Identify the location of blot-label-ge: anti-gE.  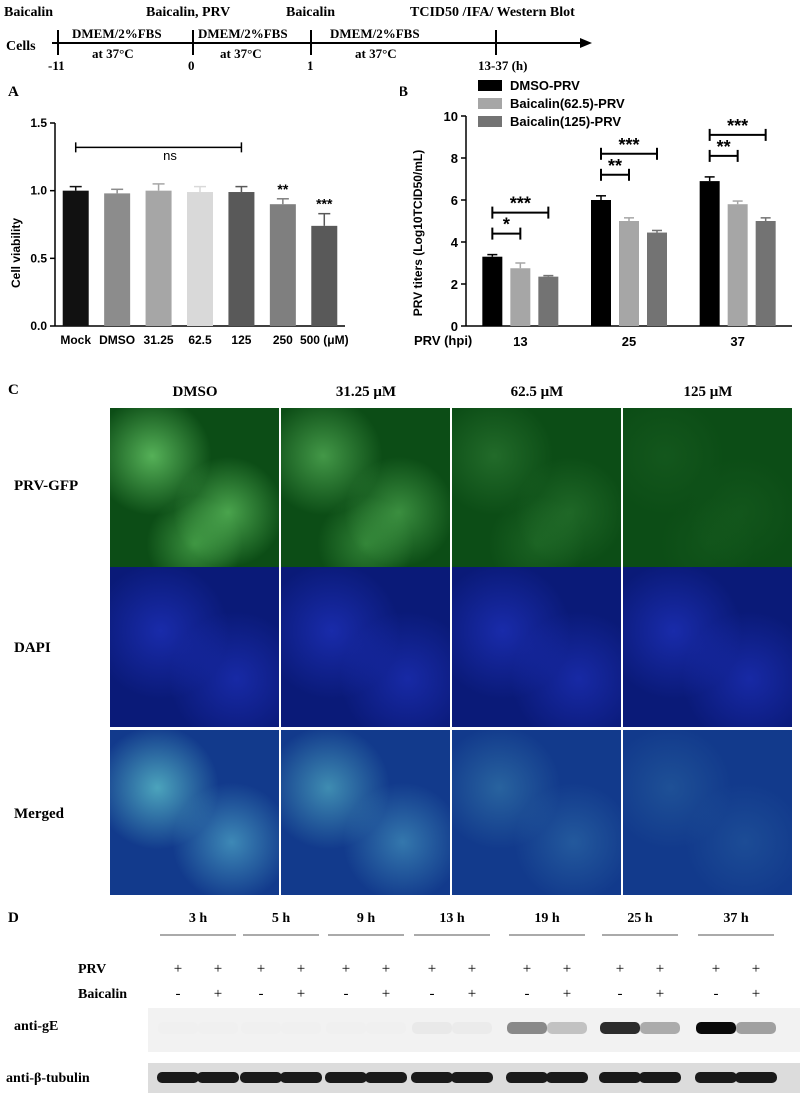
(36, 1026).